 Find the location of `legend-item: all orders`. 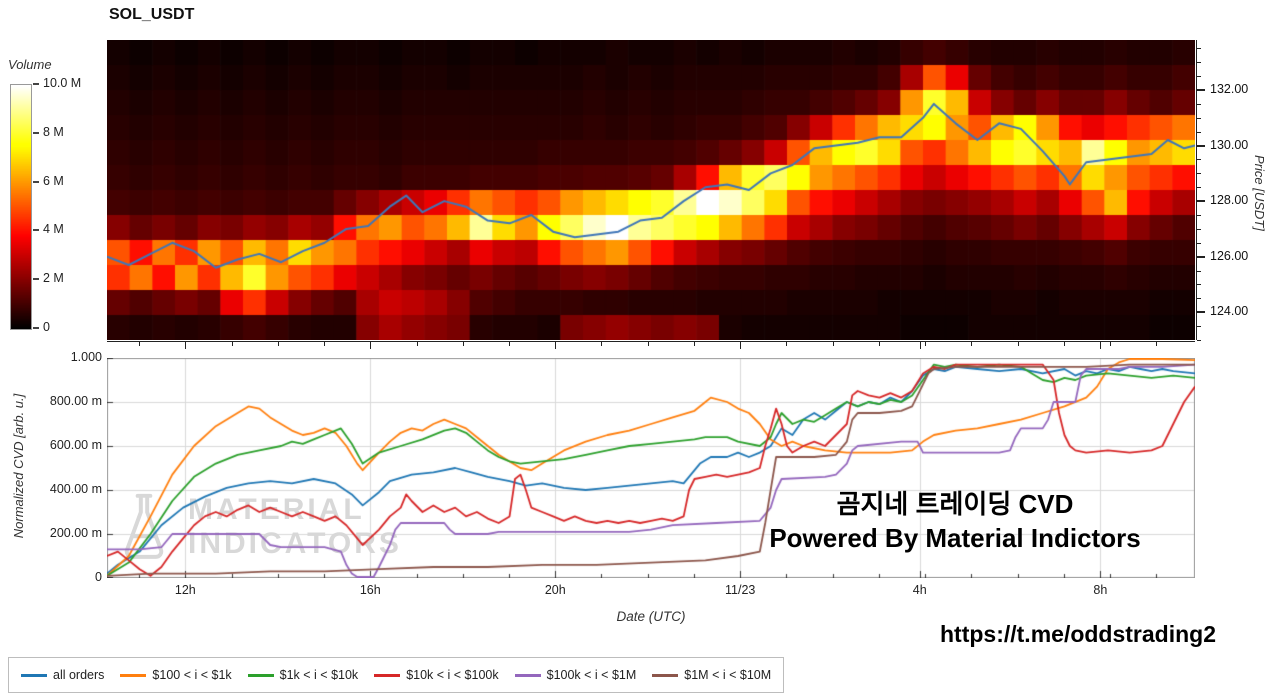

legend-item: all orders is located at coordinates (62, 675).